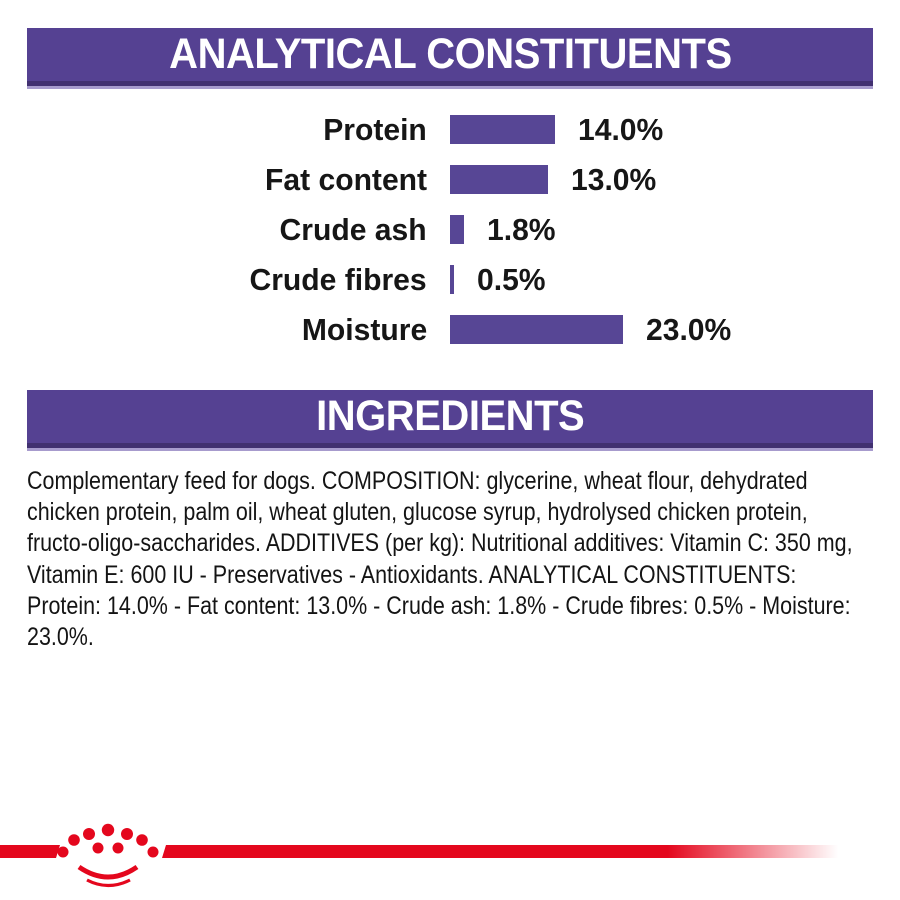 The image size is (900, 900). I want to click on analytical-constituents-title: ANALYTICAL CONSTITUENTS, so click(450, 54).